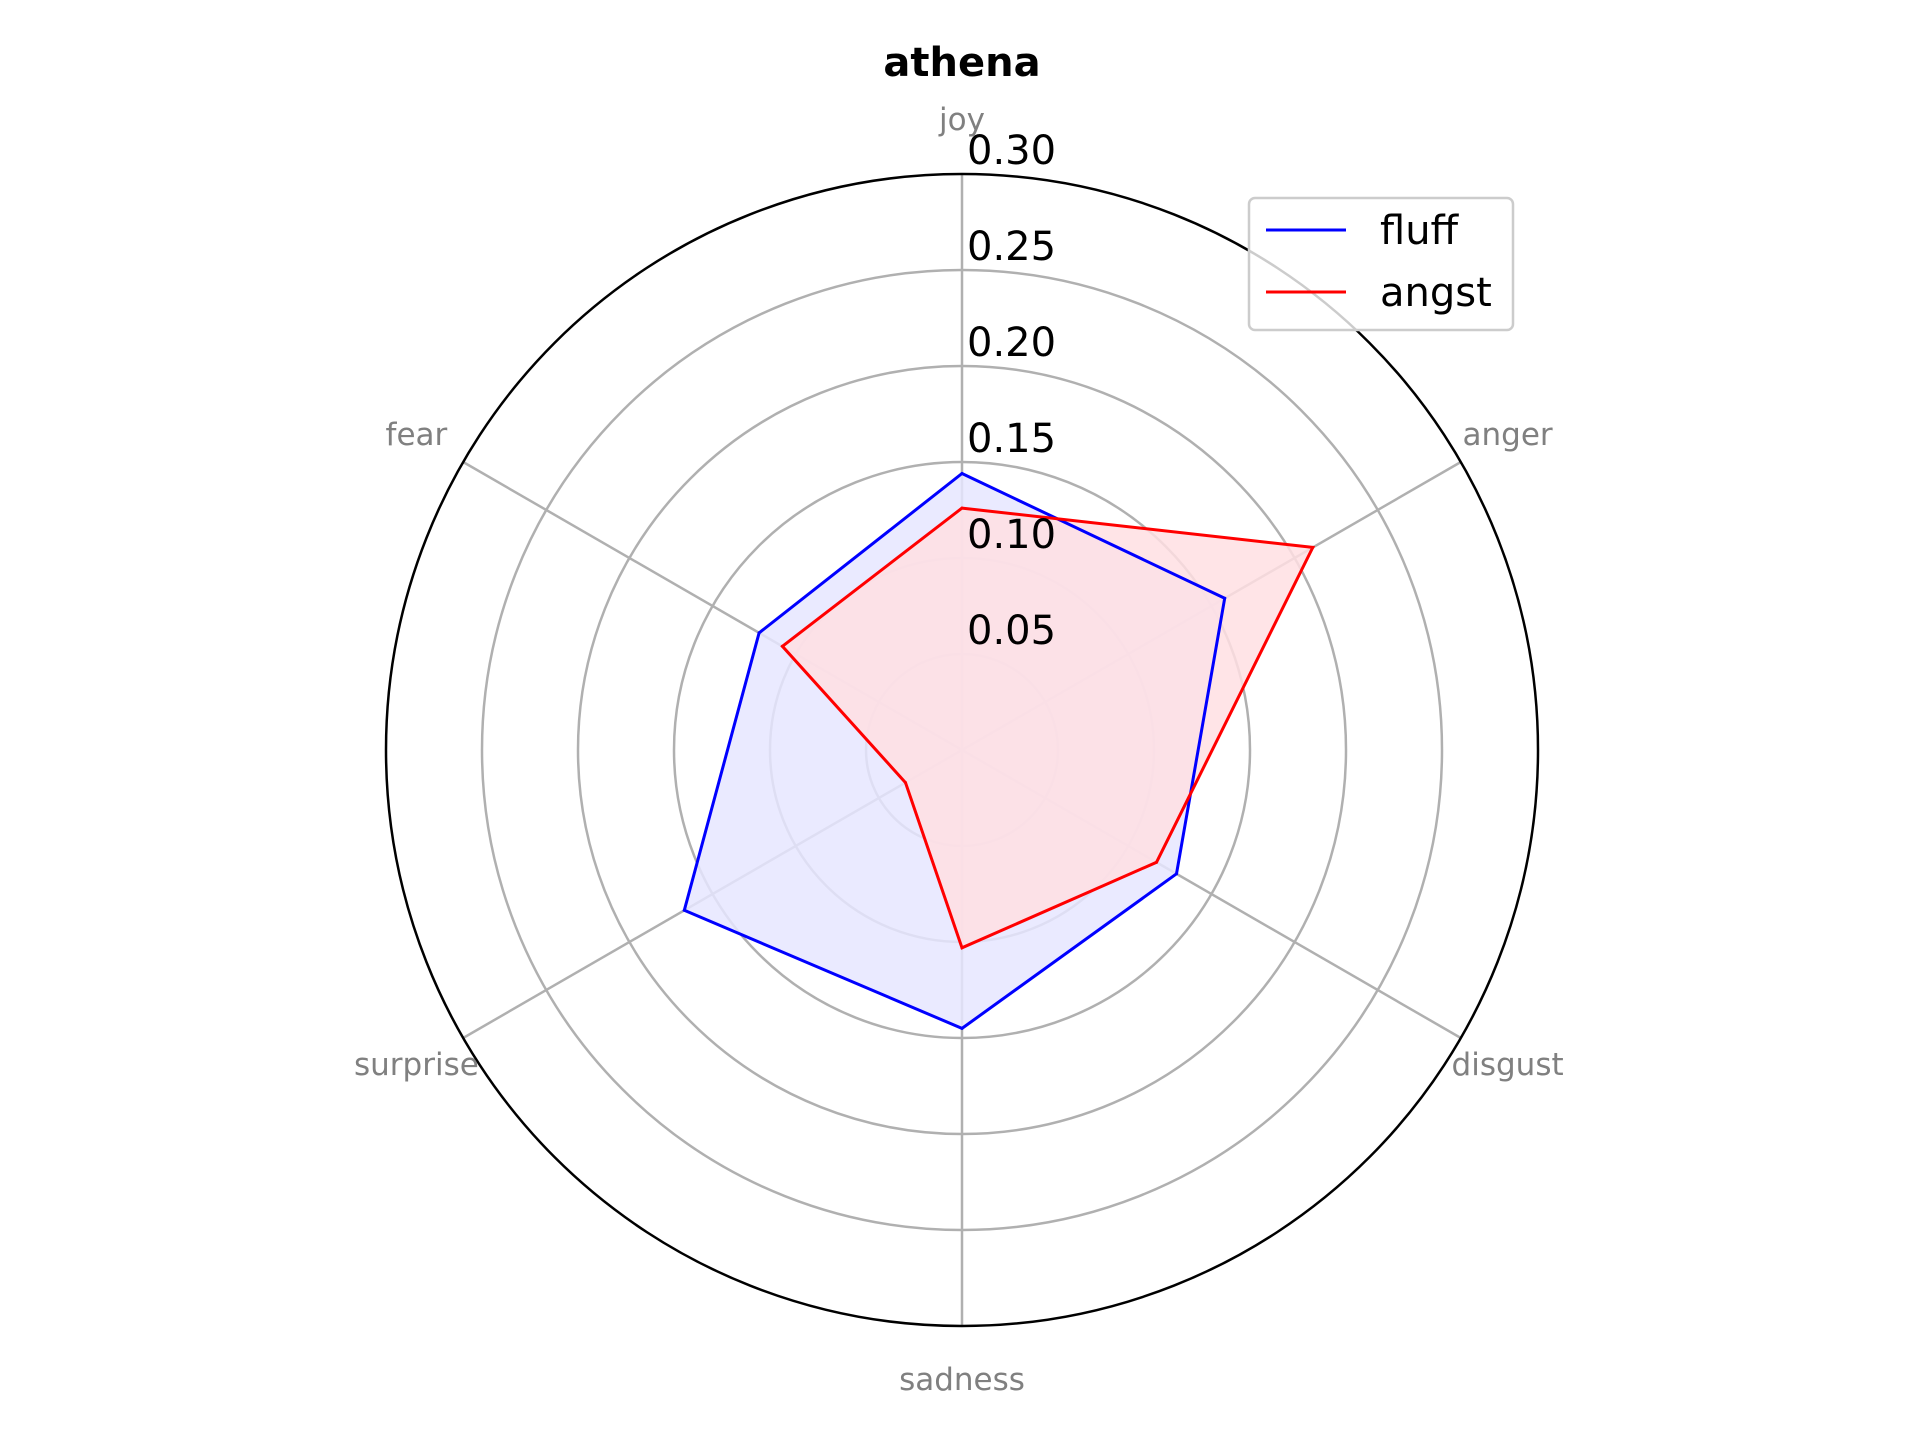 The height and width of the screenshot is (1440, 1920). Describe the element at coordinates (416, 1065) in the screenshot. I see `category-label-surprise: surprise` at that location.